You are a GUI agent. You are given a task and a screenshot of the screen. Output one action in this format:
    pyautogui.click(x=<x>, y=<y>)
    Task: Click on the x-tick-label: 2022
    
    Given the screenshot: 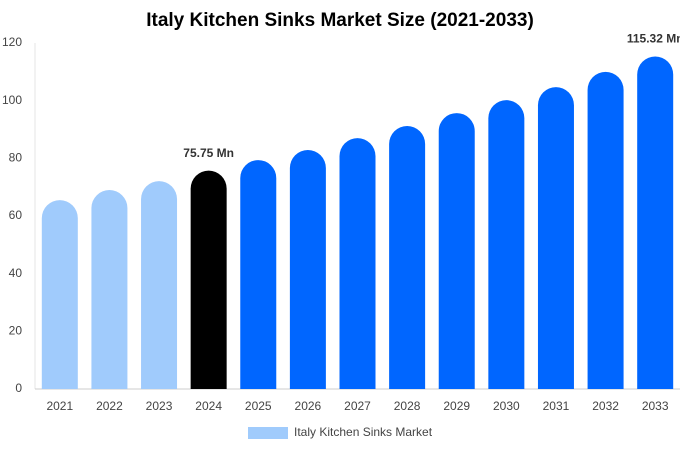 What is the action you would take?
    pyautogui.click(x=109, y=406)
    